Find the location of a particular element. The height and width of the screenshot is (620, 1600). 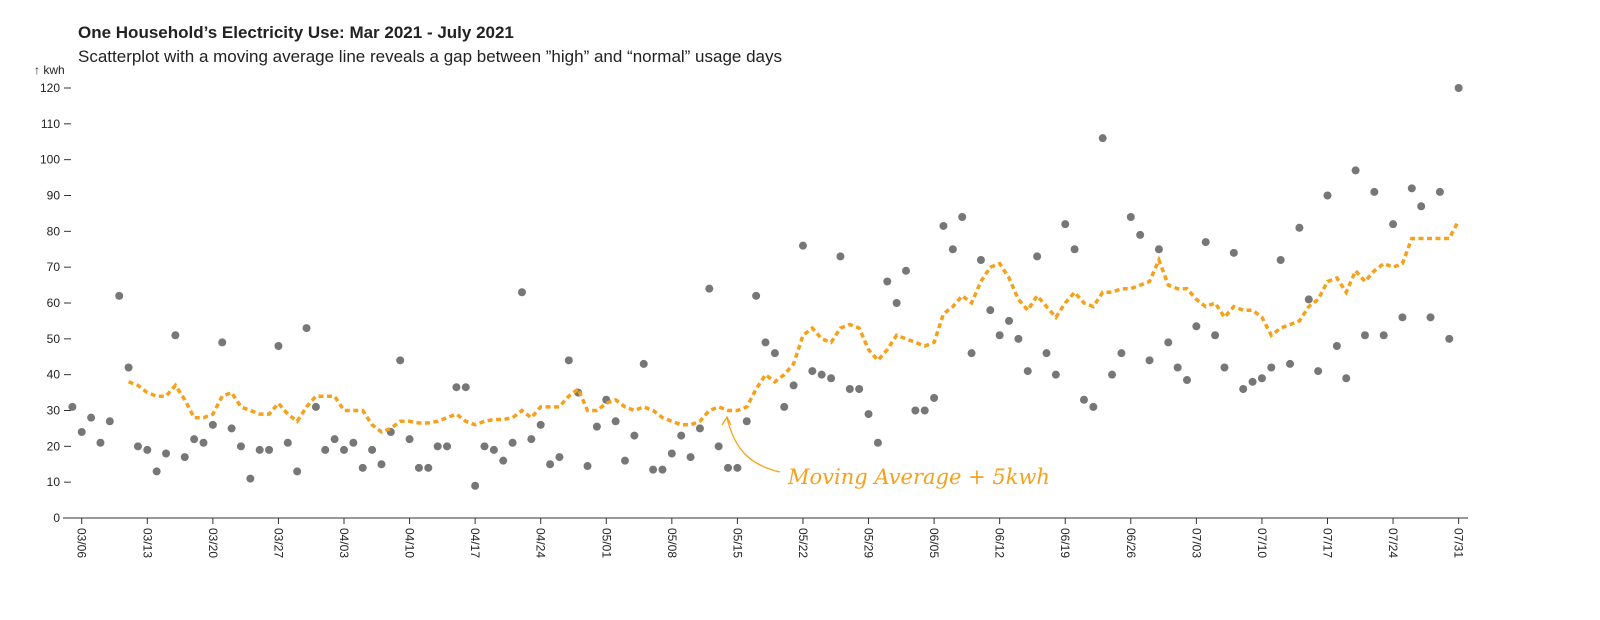

x-tick-label: 04/03 is located at coordinates (344, 543).